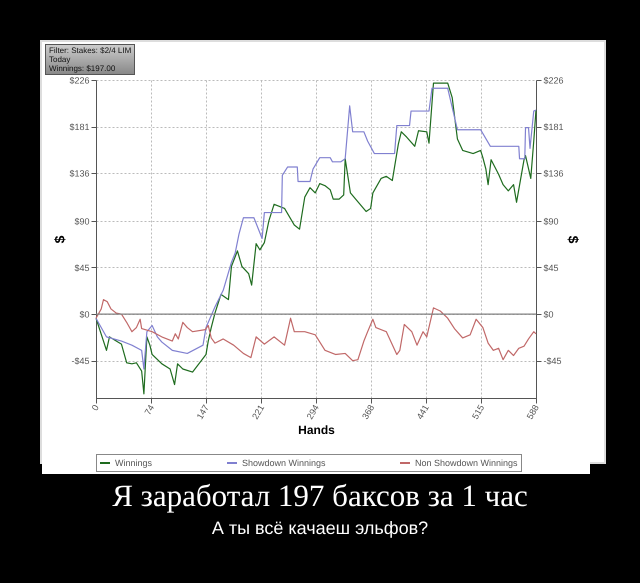 Image resolution: width=640 pixels, height=583 pixels. What do you see at coordinates (549, 315) in the screenshot?
I see `y2-tick-label: $0` at bounding box center [549, 315].